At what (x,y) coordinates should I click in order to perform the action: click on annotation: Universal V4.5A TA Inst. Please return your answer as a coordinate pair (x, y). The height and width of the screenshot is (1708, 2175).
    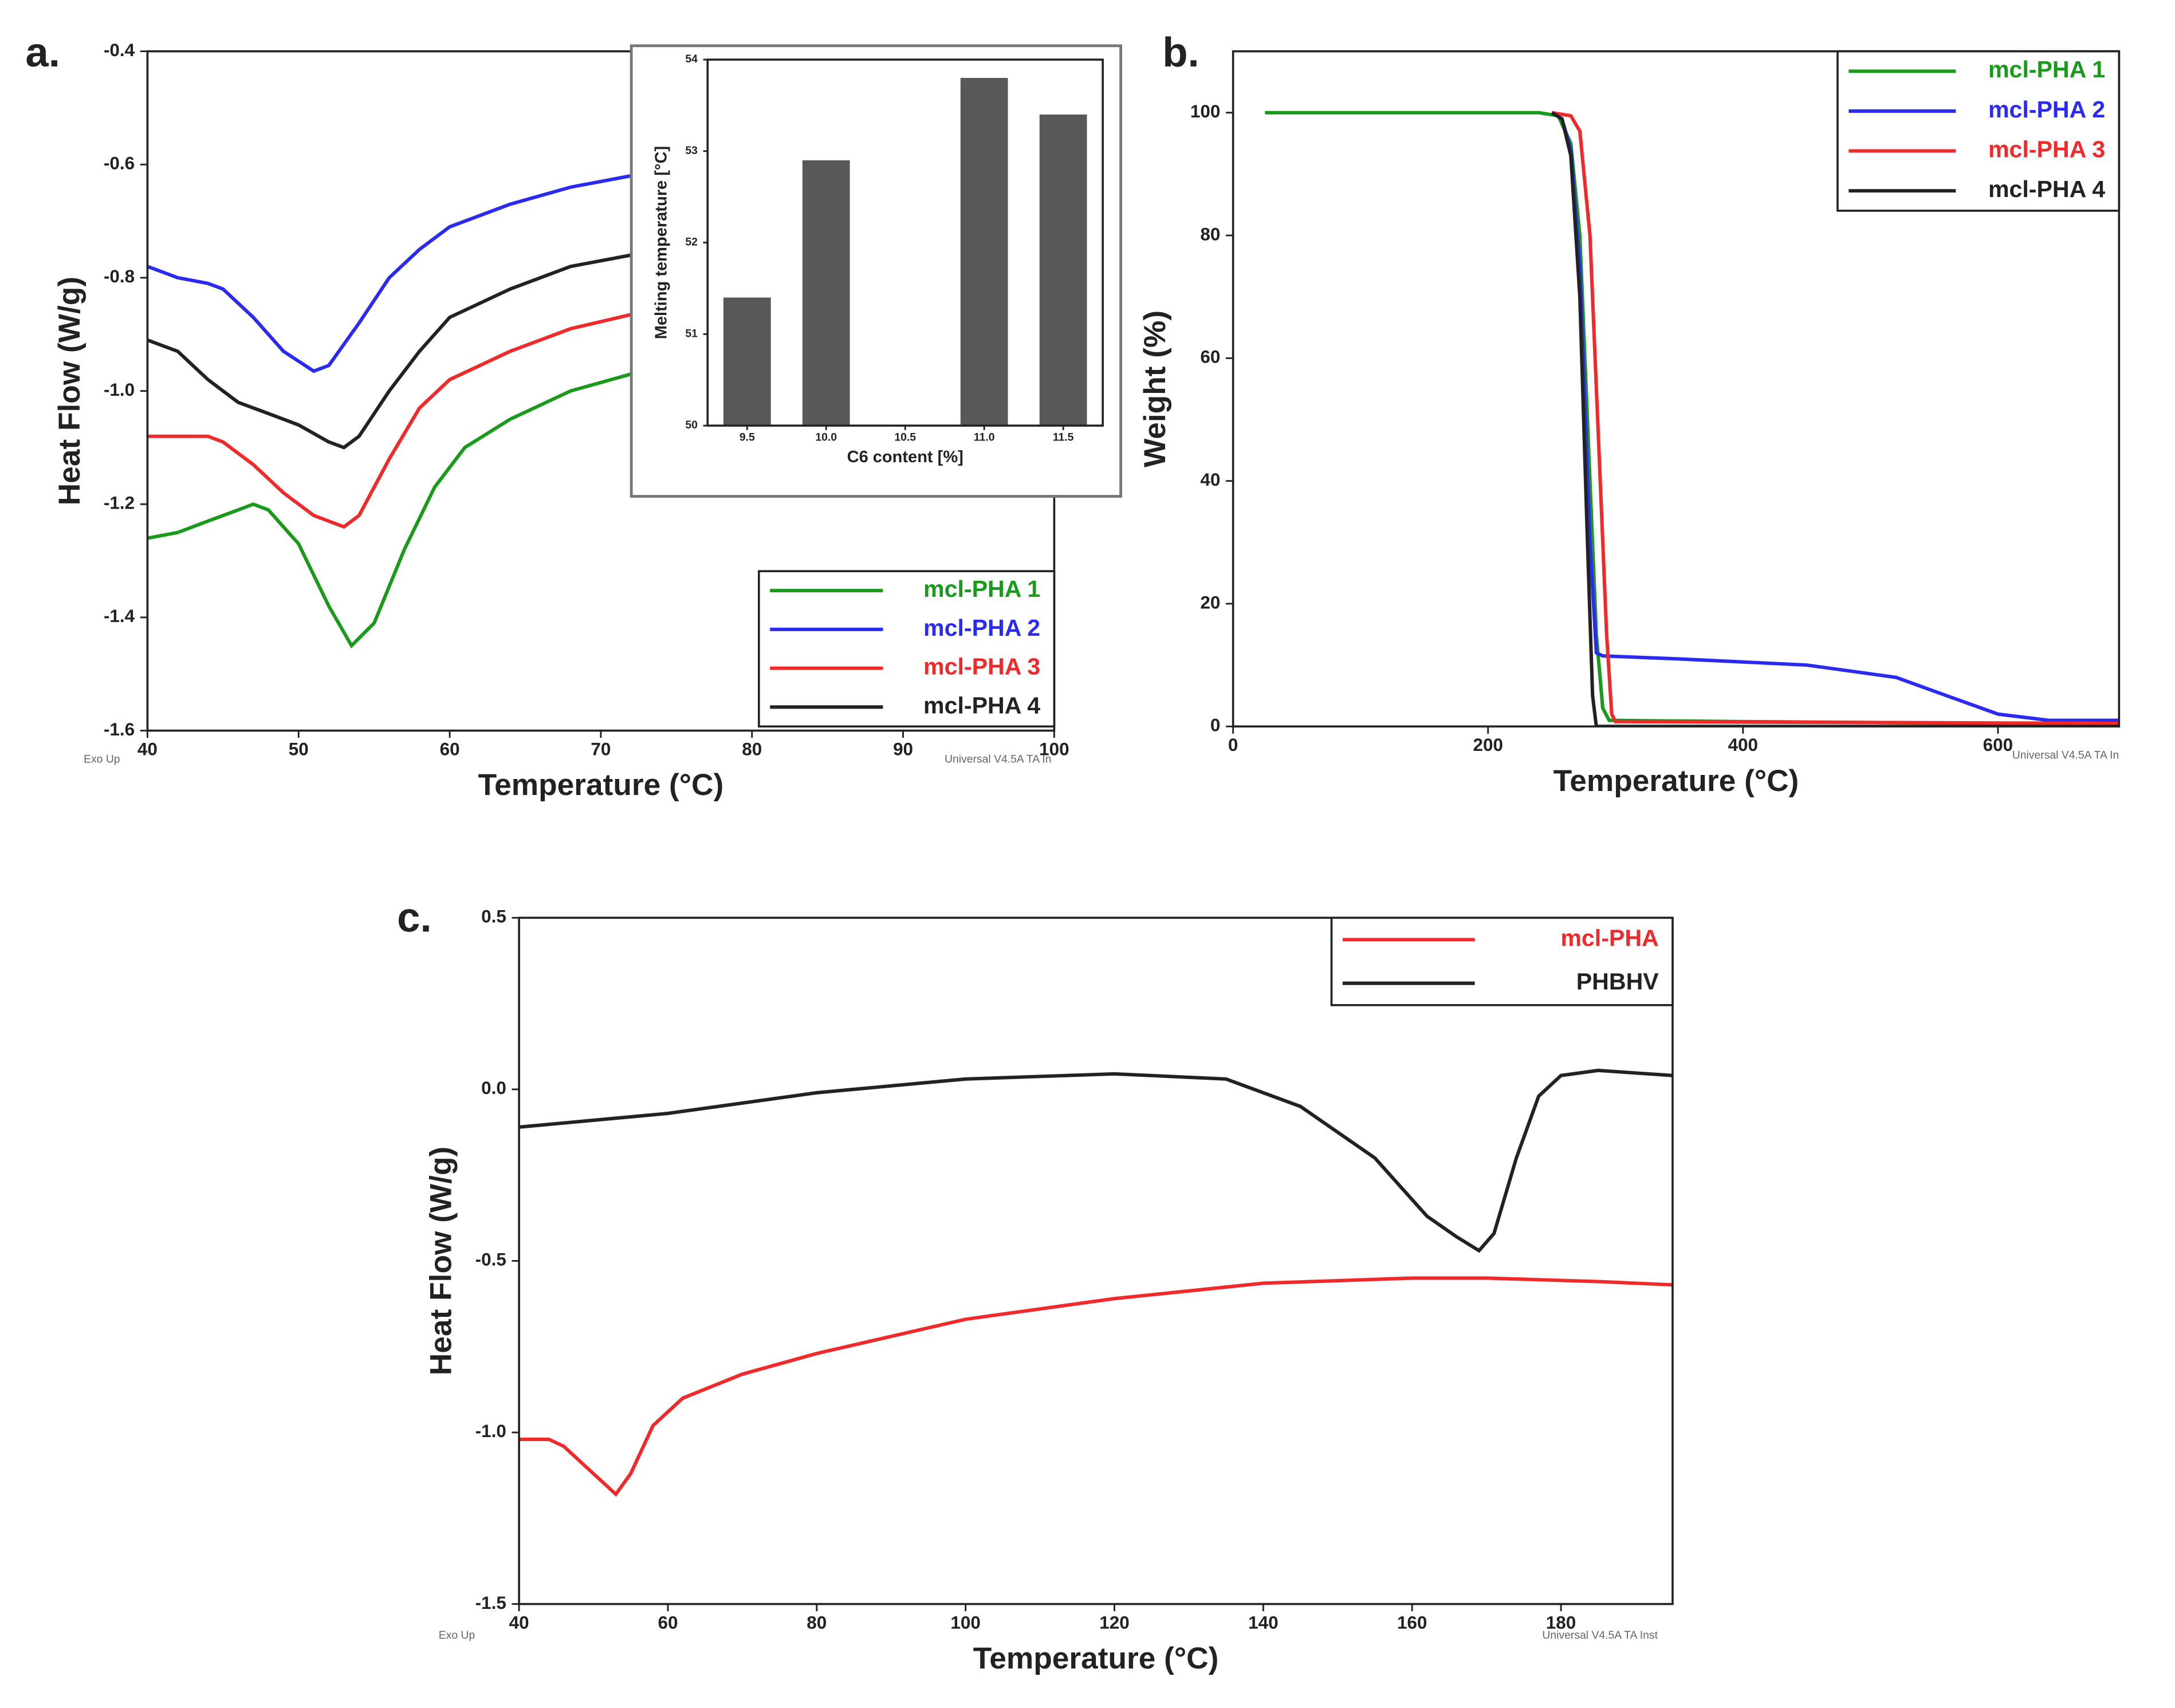
    Looking at the image, I should click on (1600, 1636).